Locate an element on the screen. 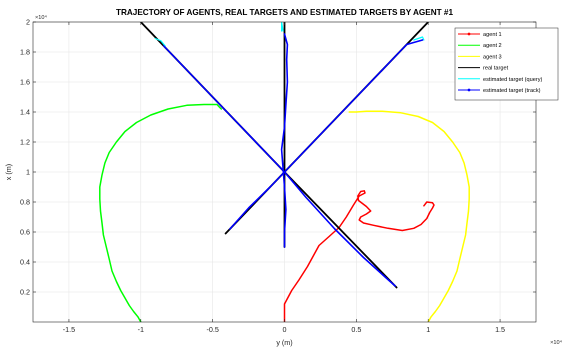 The height and width of the screenshot is (354, 565). legend-item-real-target: real target is located at coordinates (483, 69).